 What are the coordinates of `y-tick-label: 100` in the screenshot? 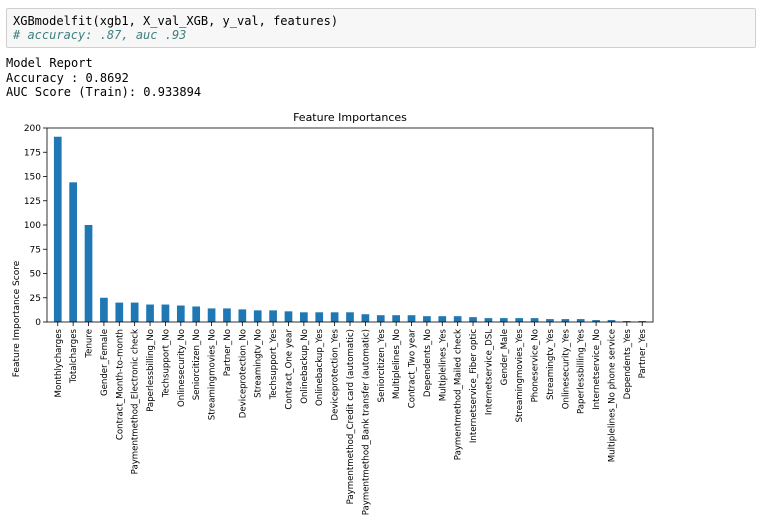 It's located at (32, 226).